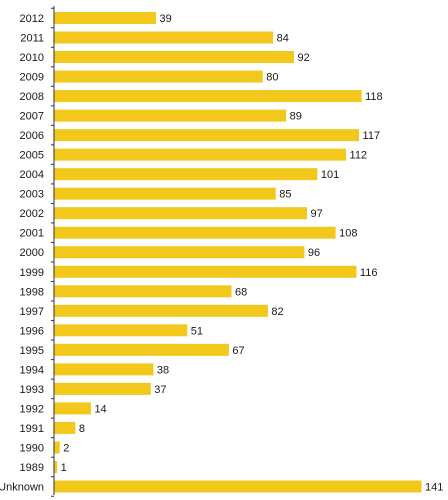 The width and height of the screenshot is (448, 500). What do you see at coordinates (66, 448) in the screenshot?
I see `value-label: 2` at bounding box center [66, 448].